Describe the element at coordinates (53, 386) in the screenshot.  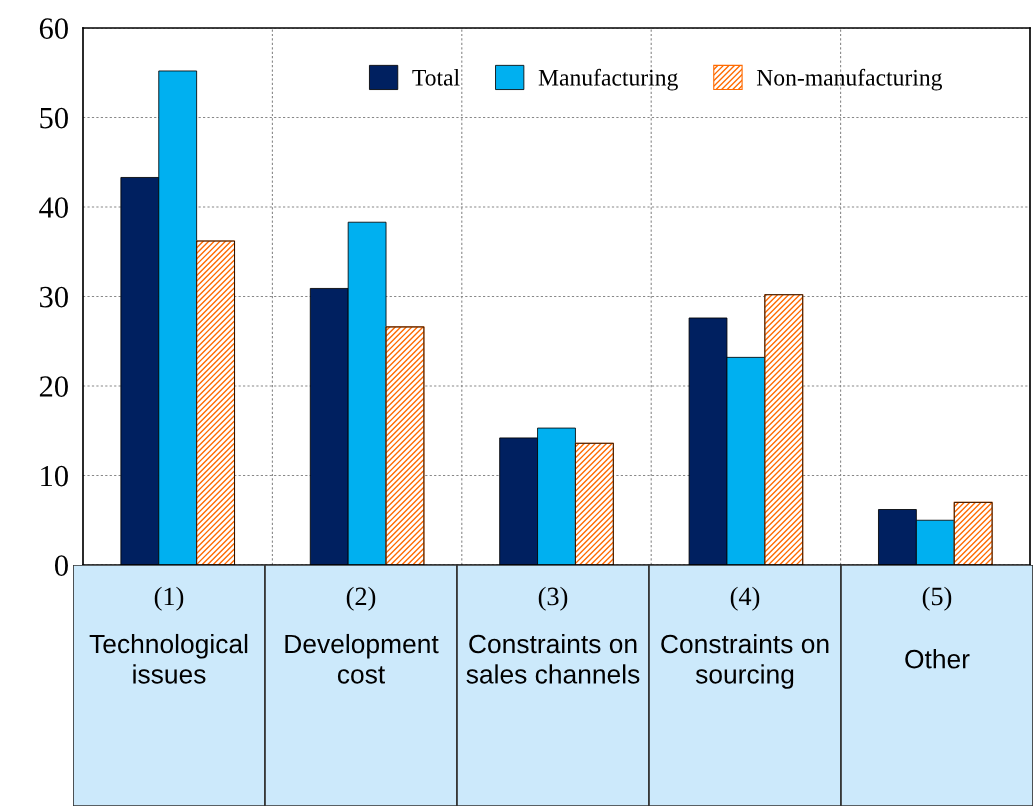
I see `y-tick-label: 20` at that location.